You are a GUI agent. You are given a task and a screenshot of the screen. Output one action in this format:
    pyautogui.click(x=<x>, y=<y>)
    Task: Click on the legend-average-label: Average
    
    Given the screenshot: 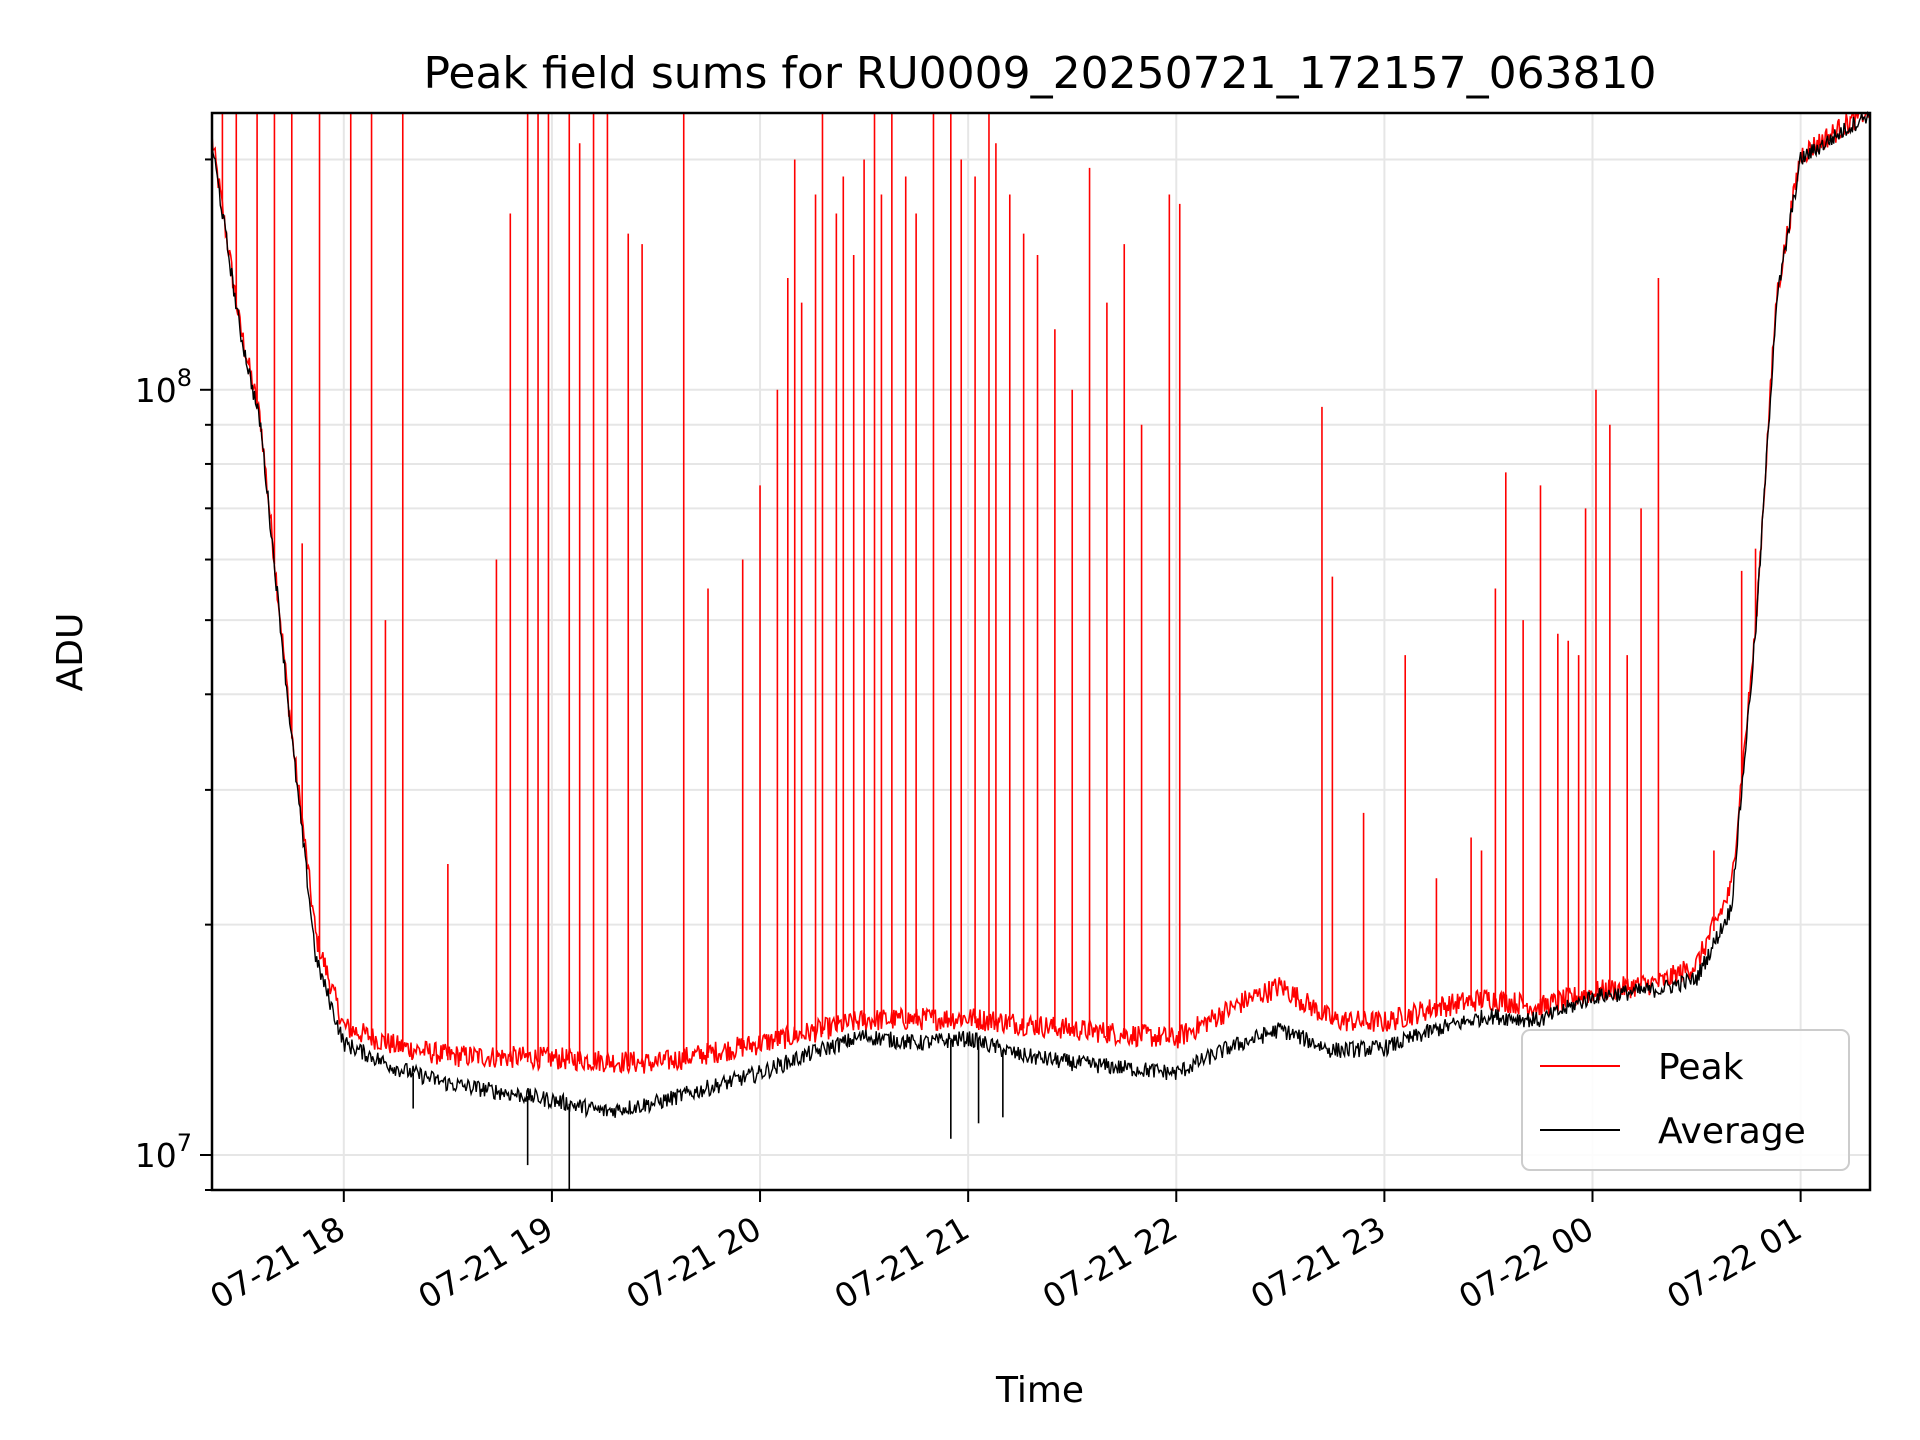 What is the action you would take?
    pyautogui.click(x=1732, y=1131)
    